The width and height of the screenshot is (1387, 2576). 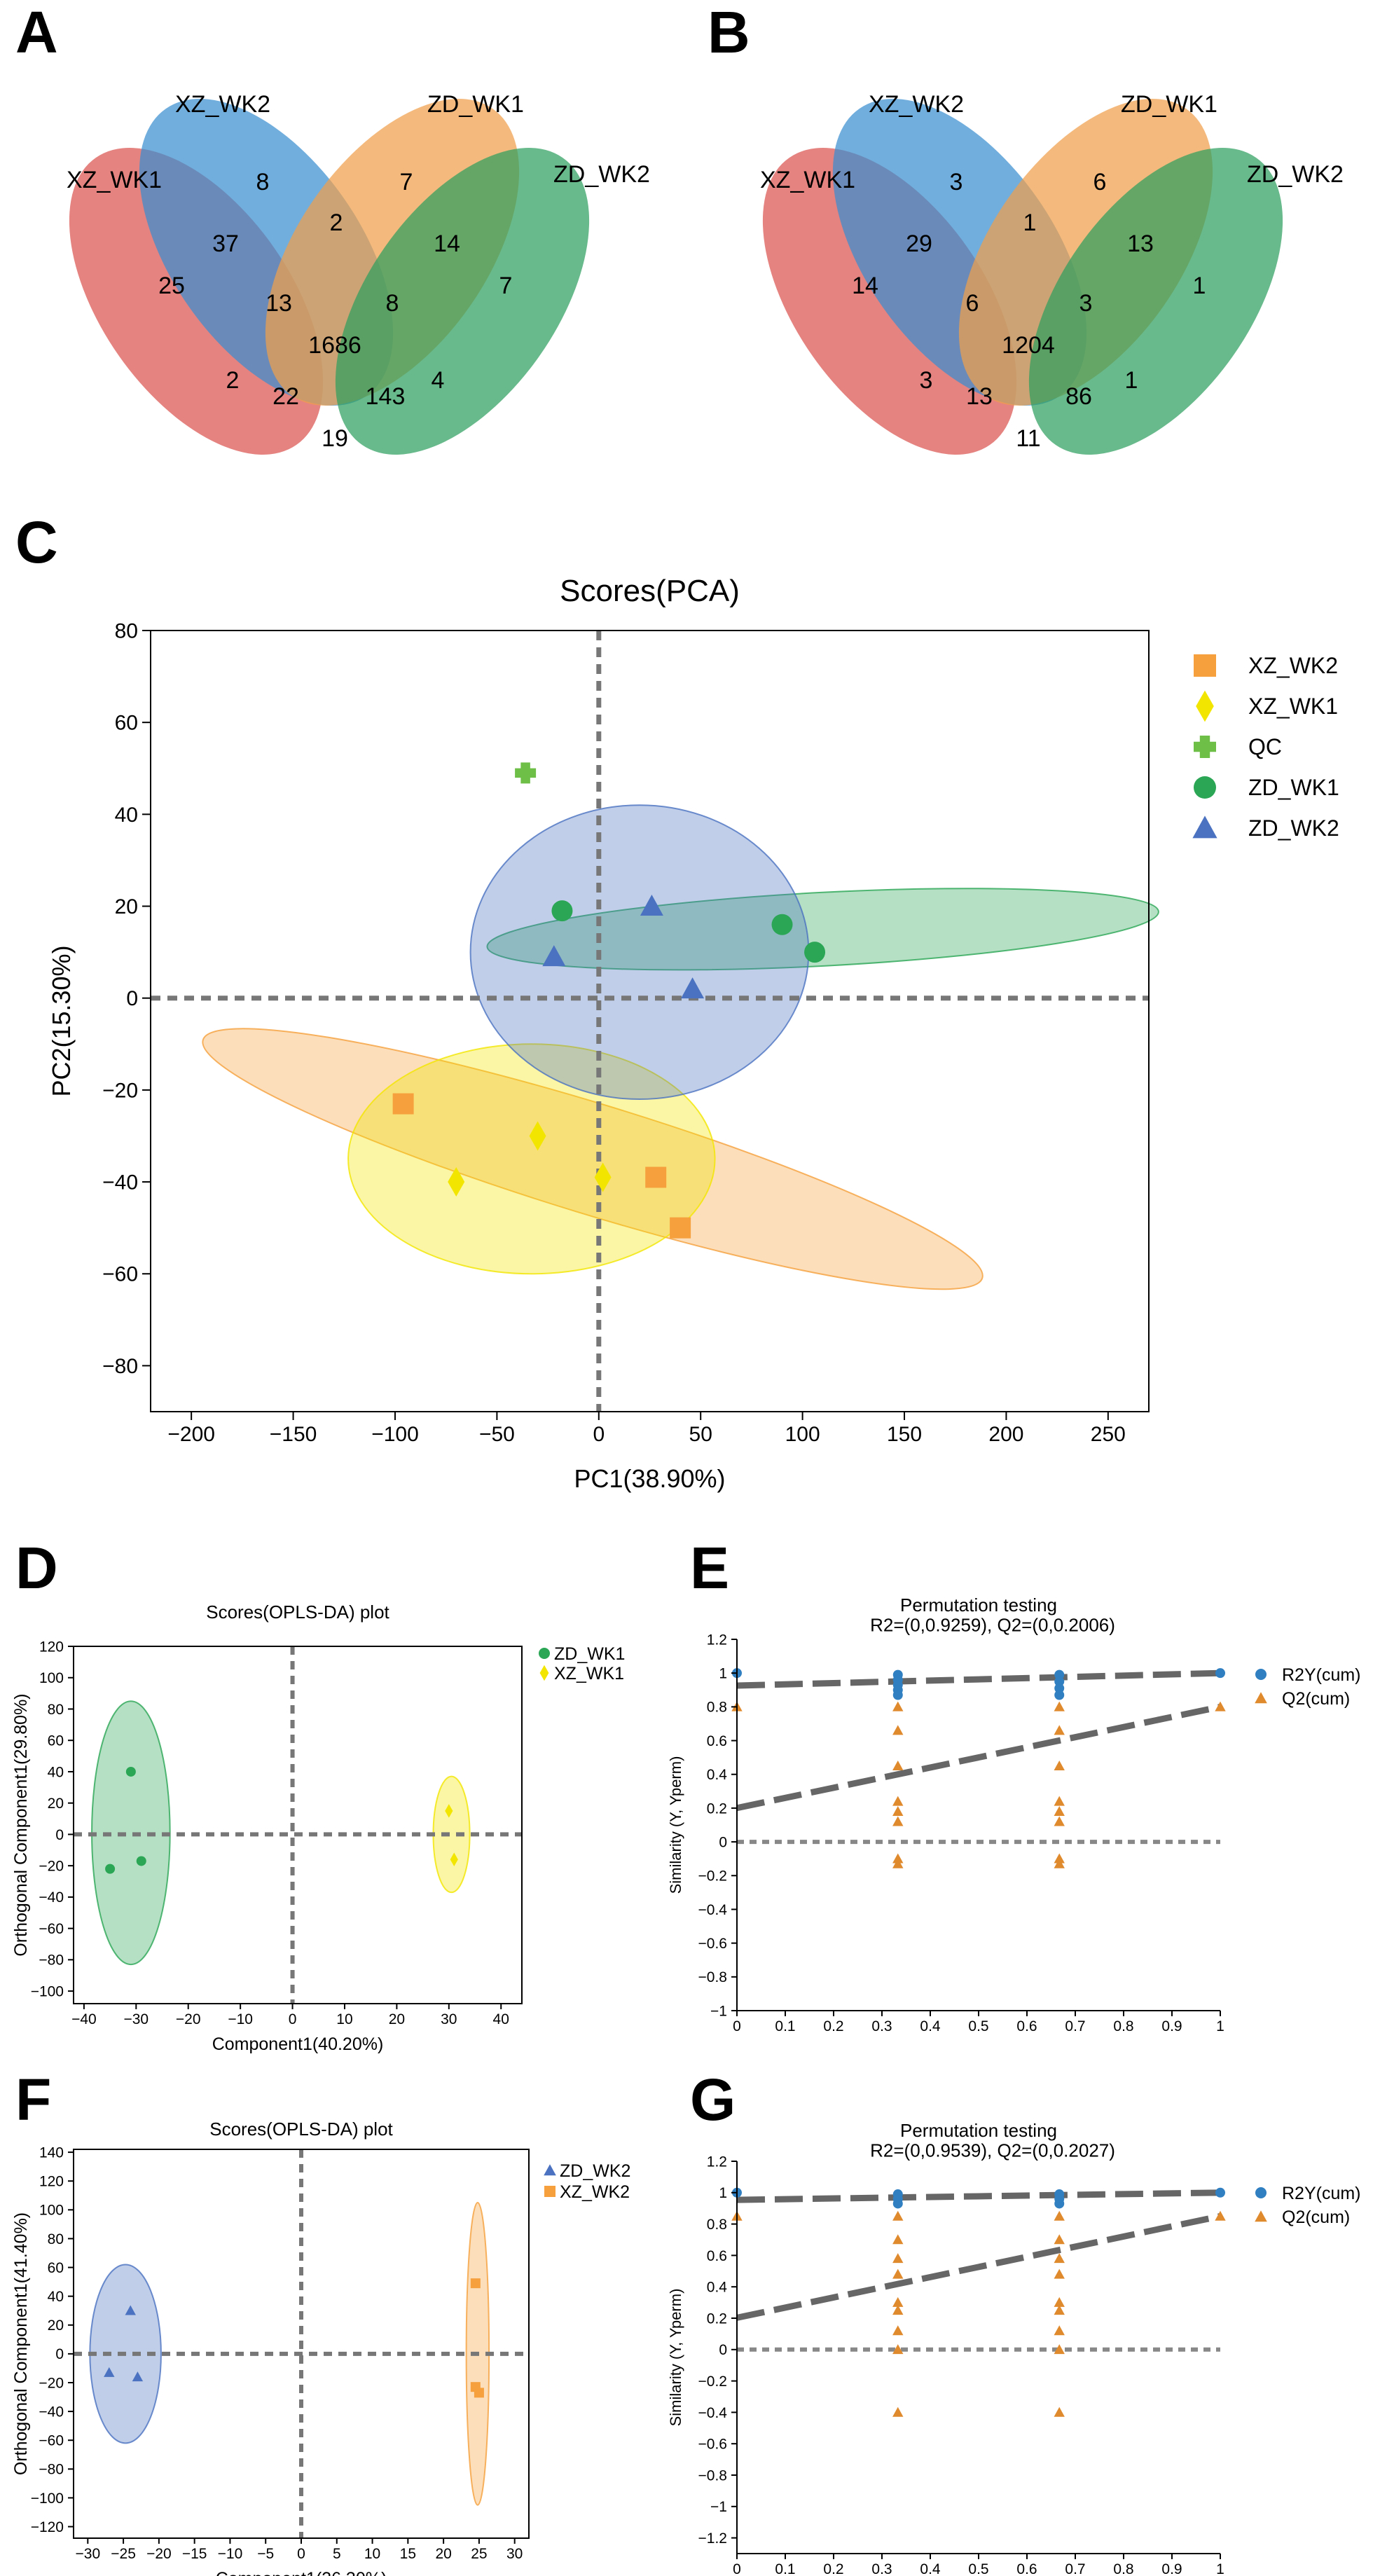 What do you see at coordinates (1075, 2568) in the screenshot?
I see `x-tick-label: 0.7` at bounding box center [1075, 2568].